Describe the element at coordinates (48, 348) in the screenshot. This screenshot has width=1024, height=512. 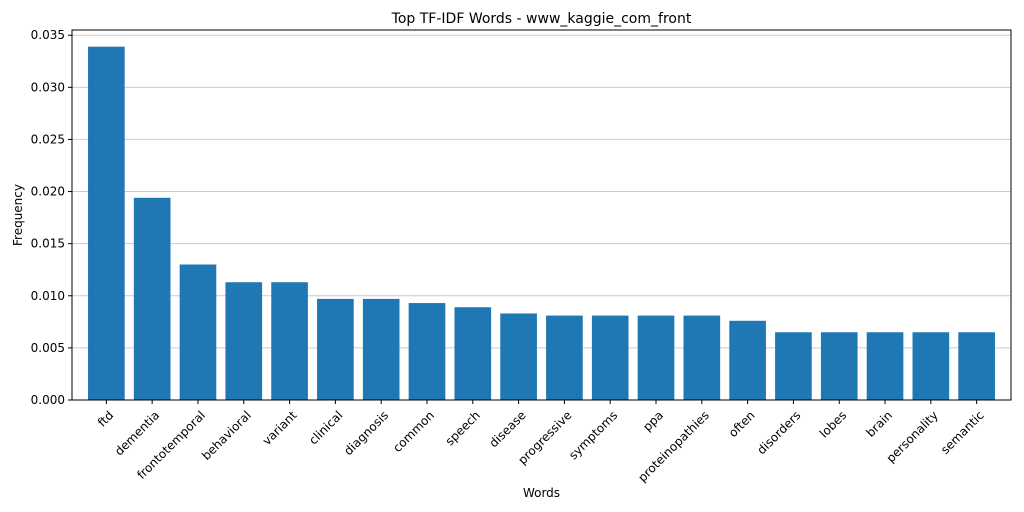
I see `y-tick-label: 0.005` at that location.